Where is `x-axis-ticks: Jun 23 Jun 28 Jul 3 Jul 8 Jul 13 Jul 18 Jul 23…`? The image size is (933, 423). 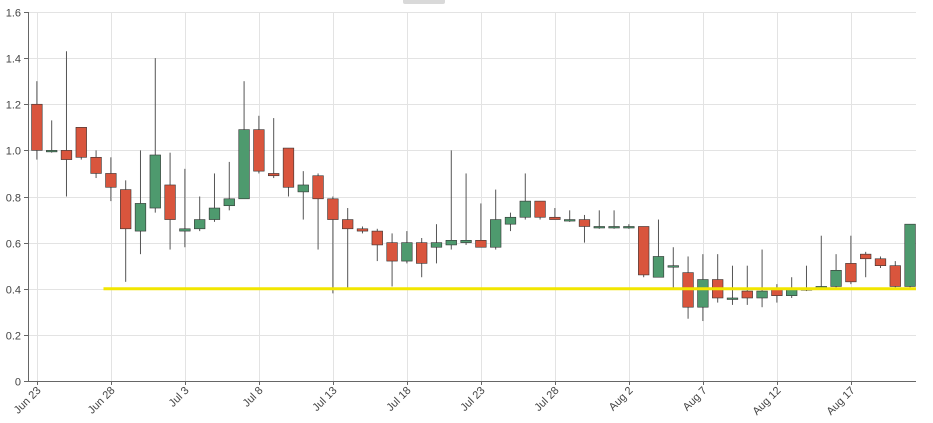 x-axis-ticks: Jun 23 Jun 28 Jul 3 Jul 8 Jul 13 Jul 18 Jul 23… is located at coordinates (435, 399).